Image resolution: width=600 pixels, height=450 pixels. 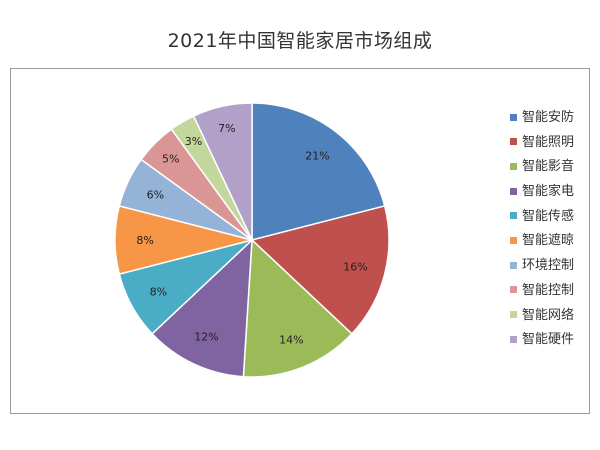 I want to click on legend-label-3: 智能家电, so click(x=548, y=192).